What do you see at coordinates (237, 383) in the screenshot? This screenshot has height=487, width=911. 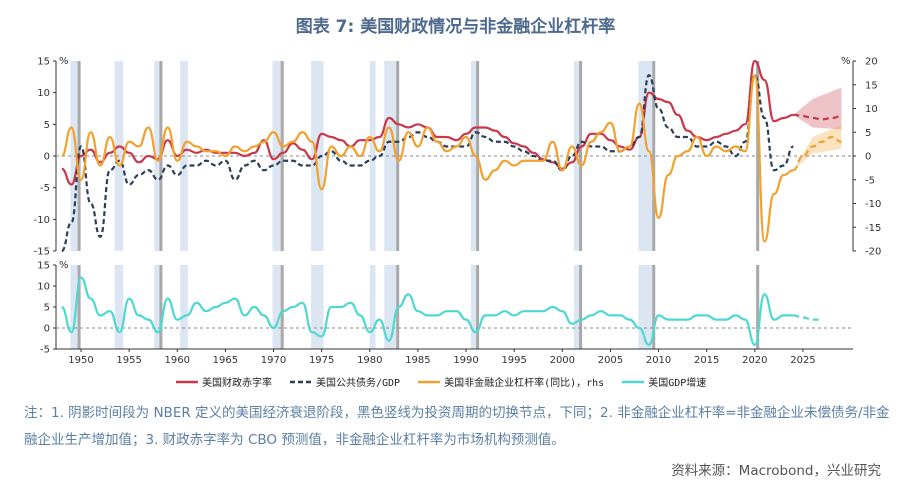 I see `legend-deficit-label: 美国财政赤字率` at bounding box center [237, 383].